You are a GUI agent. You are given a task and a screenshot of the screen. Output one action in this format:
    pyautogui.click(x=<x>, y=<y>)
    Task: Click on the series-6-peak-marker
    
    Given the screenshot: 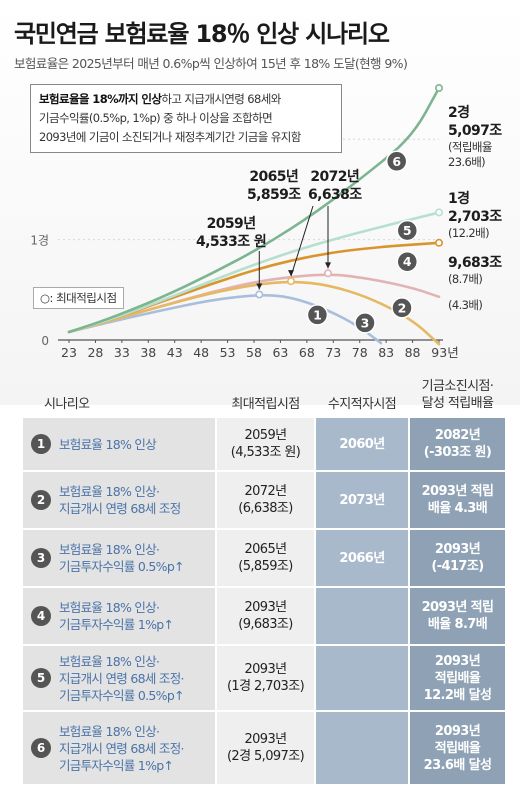 What is the action you would take?
    pyautogui.click(x=438, y=88)
    